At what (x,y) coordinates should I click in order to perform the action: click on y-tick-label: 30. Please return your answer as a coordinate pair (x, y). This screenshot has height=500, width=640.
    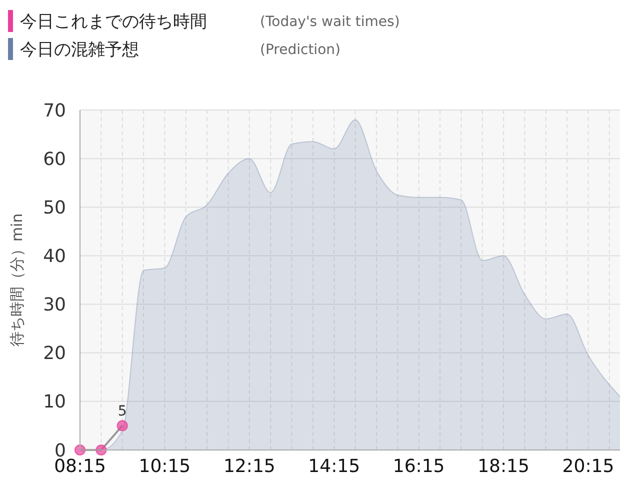
    Looking at the image, I should click on (54, 305).